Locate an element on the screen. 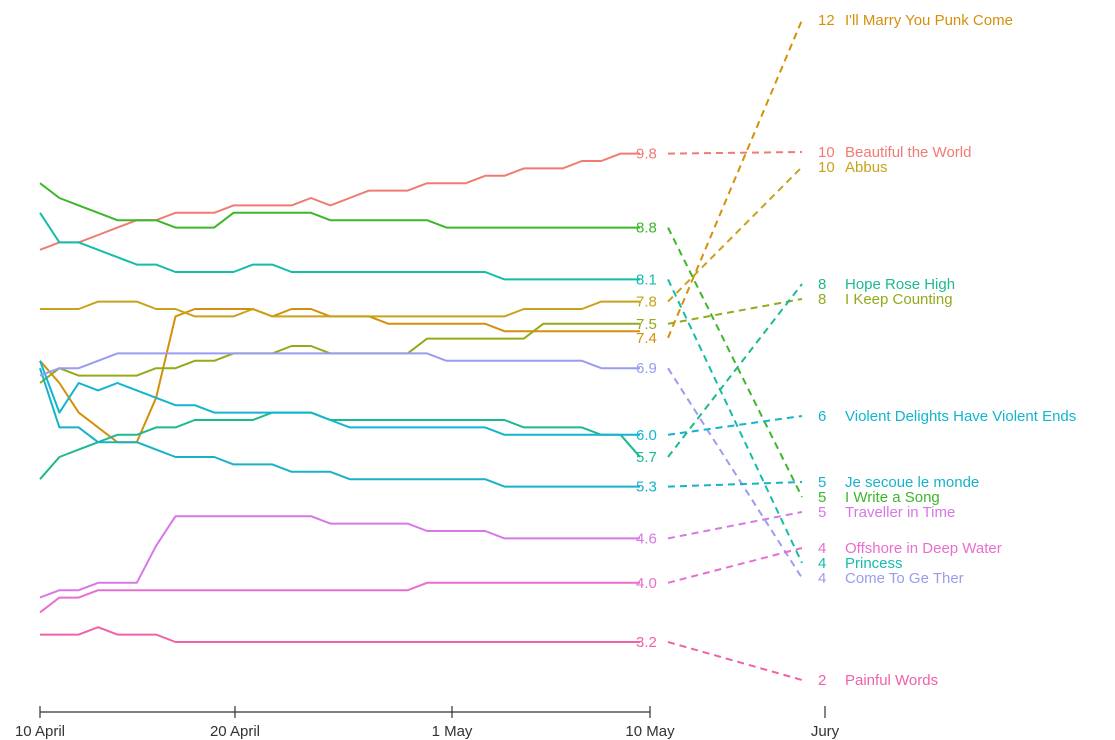 This screenshot has width=1115, height=740. x-tick-label-1-may: 1 May is located at coordinates (452, 731).